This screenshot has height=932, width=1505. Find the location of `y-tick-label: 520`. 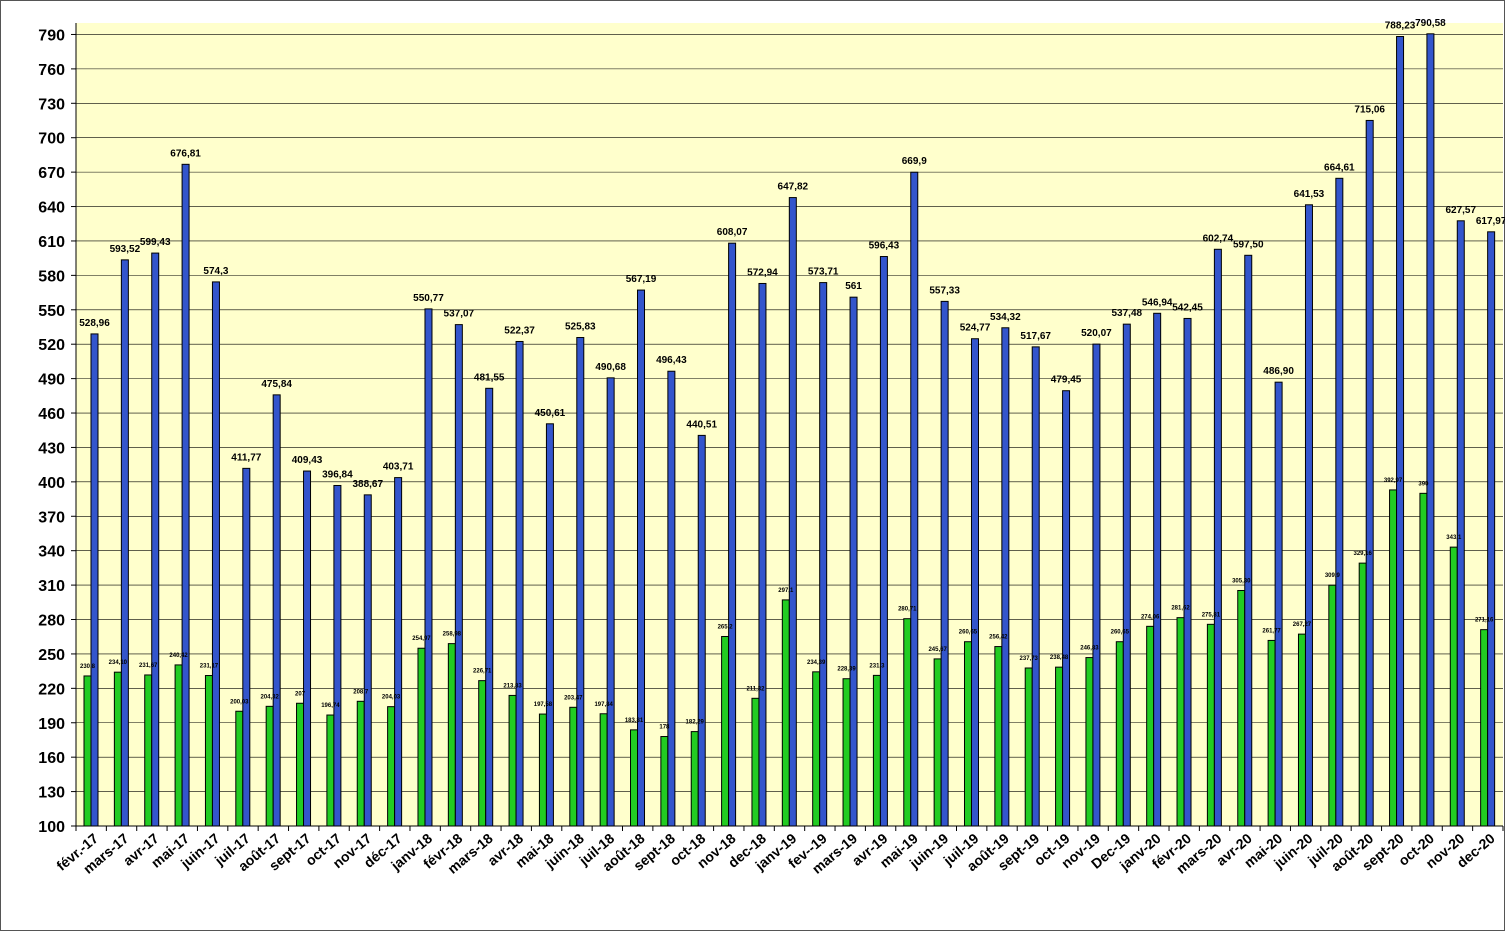

y-tick-label: 520 is located at coordinates (51, 345).